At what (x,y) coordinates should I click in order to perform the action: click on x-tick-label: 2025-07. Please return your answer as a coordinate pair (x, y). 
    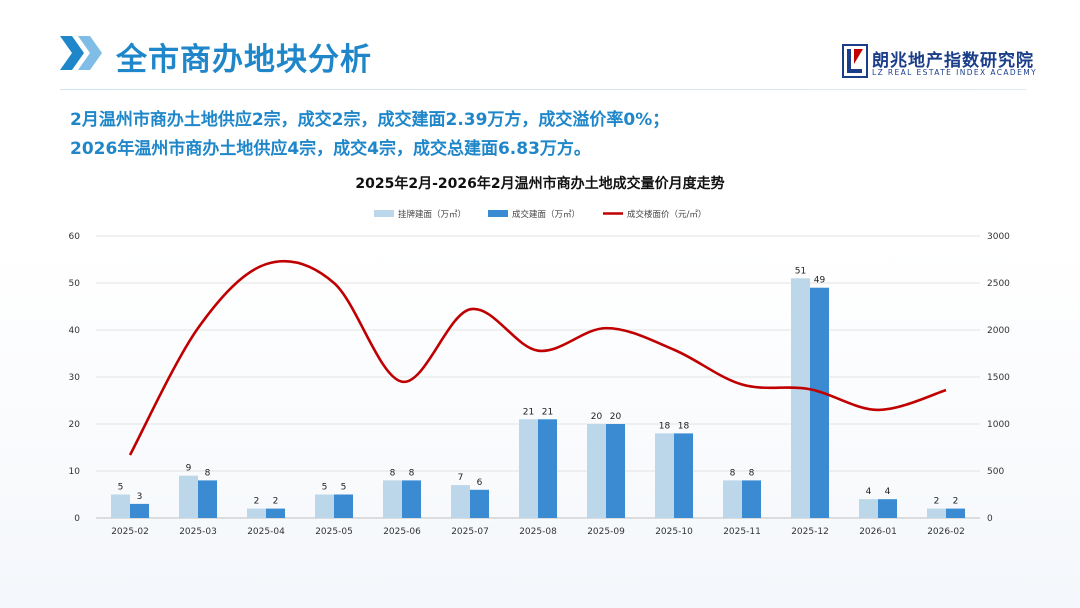
    Looking at the image, I should click on (470, 532).